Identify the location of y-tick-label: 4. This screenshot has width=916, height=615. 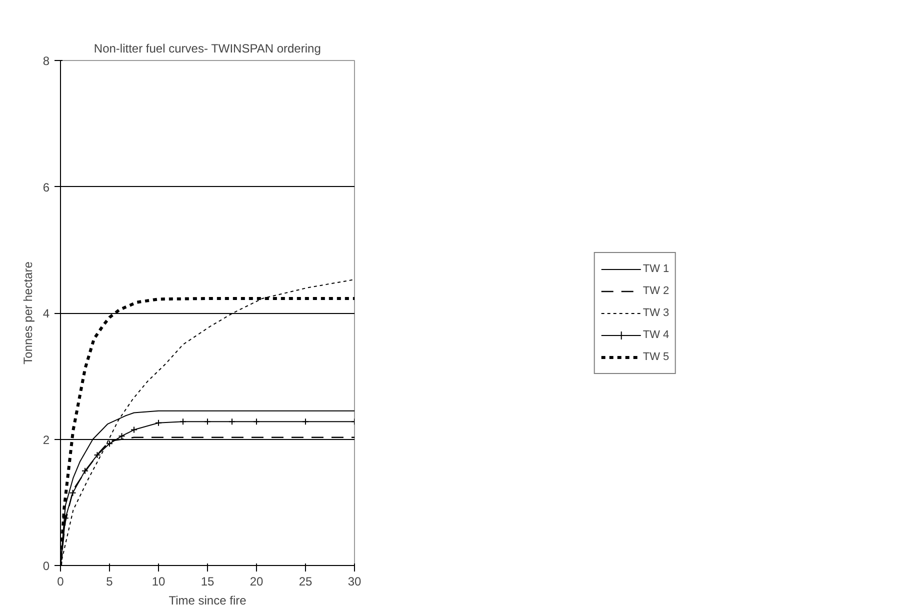
(46, 313).